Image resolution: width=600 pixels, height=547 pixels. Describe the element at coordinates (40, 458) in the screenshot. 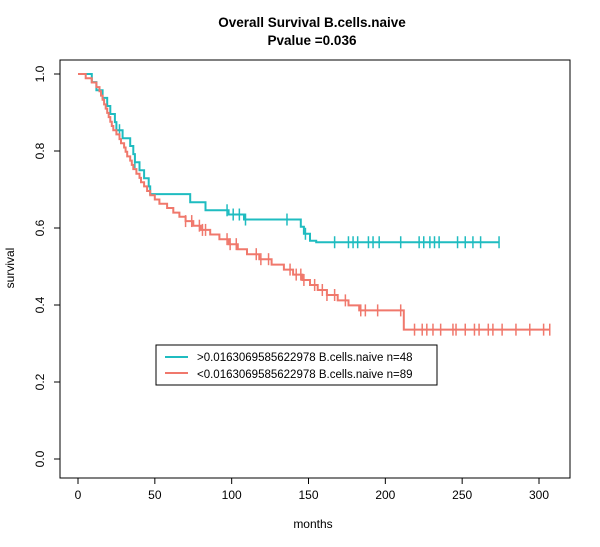

I see `y-tick-label: 0.0` at that location.